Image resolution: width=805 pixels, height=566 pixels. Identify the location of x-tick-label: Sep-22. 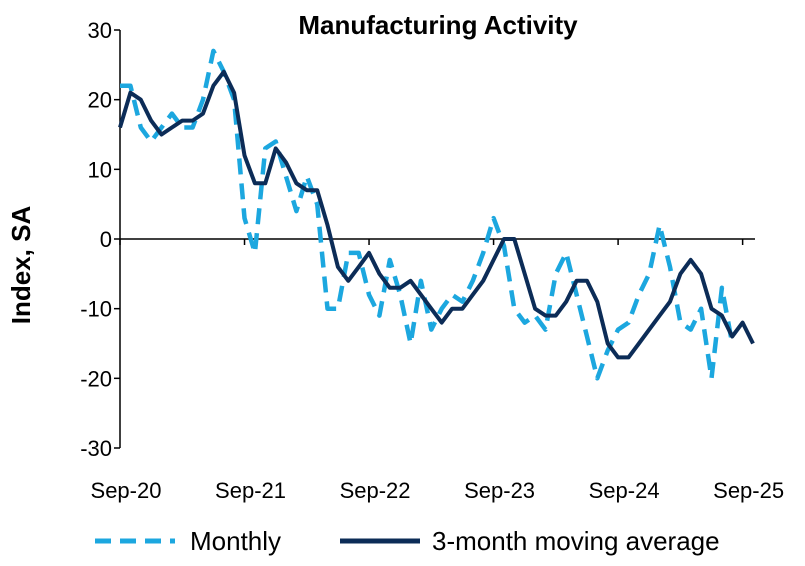
(375, 490).